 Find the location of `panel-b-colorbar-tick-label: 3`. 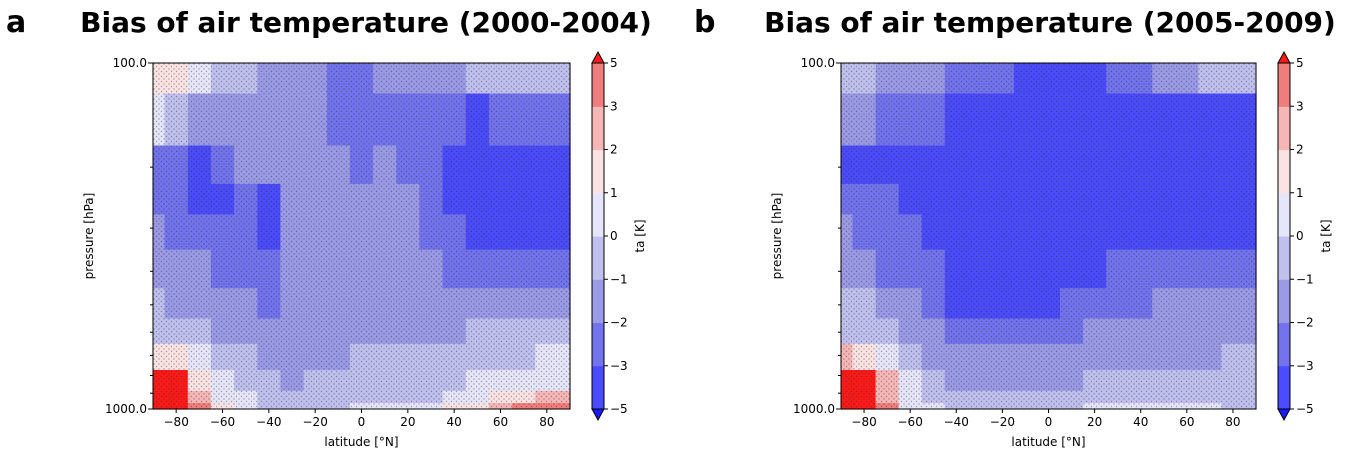

panel-b-colorbar-tick-label: 3 is located at coordinates (1300, 106).